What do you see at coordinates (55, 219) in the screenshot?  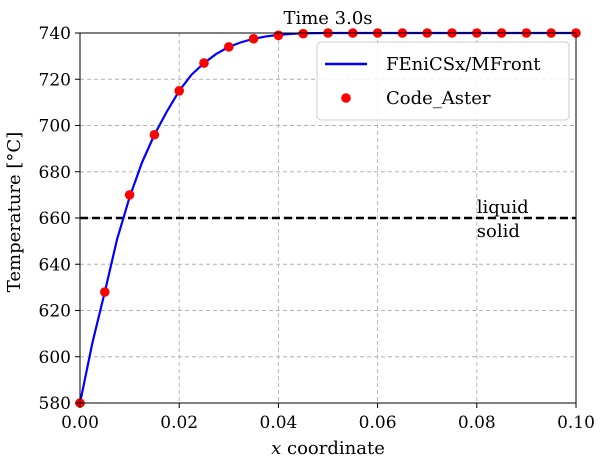 I see `y-tick-label: 660` at bounding box center [55, 219].